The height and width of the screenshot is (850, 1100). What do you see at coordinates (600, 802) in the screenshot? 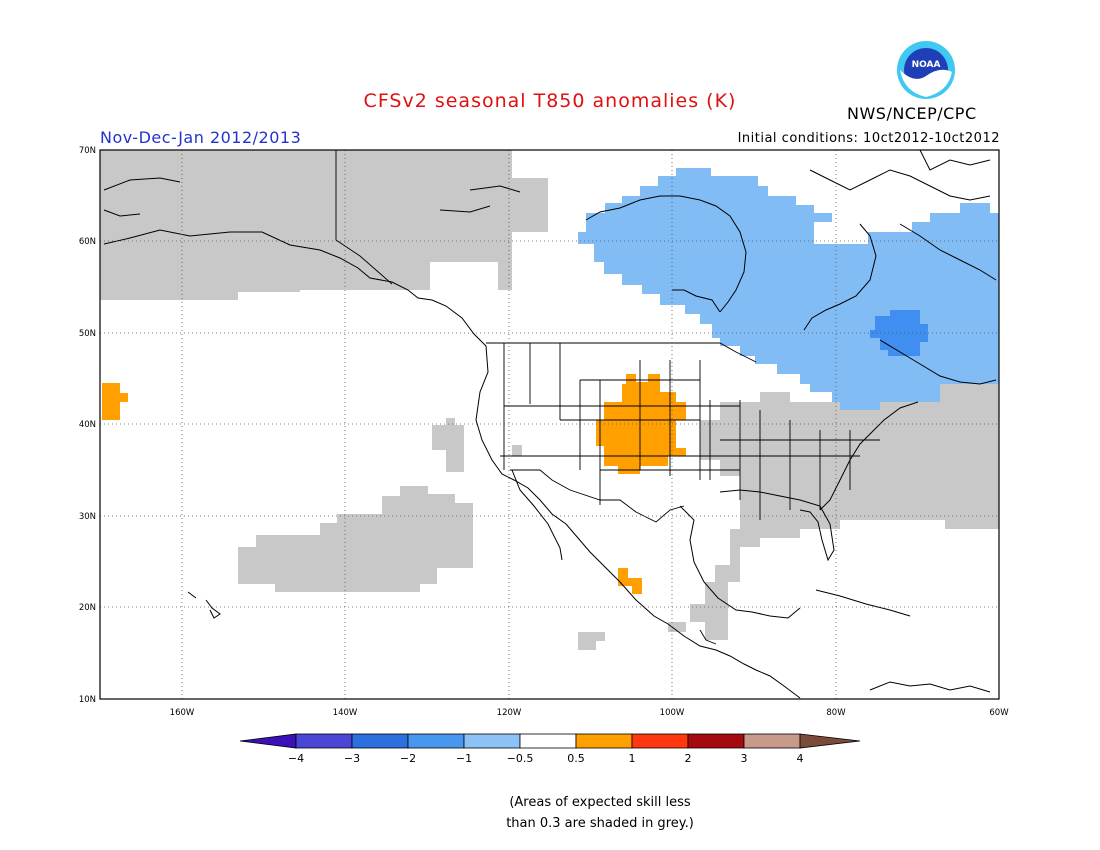
I see `skill-note-line: (Areas of expected skill less` at bounding box center [600, 802].